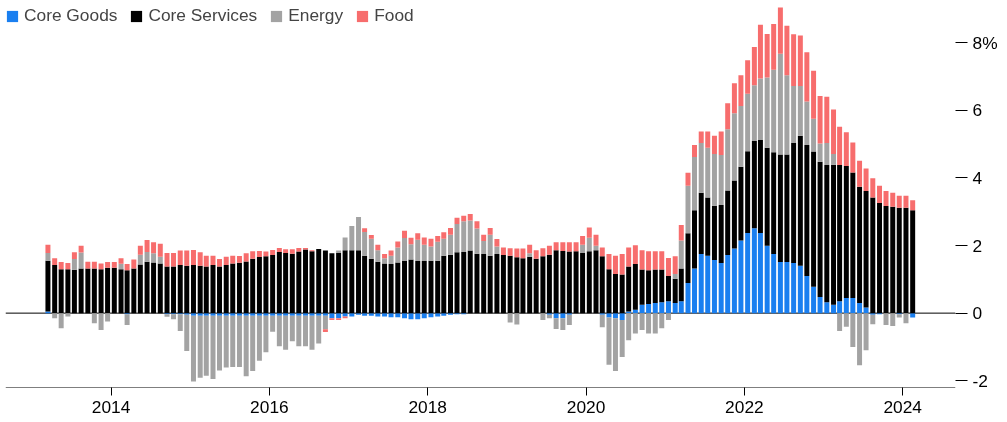 The width and height of the screenshot is (1007, 422). I want to click on y-tick-label: 6, so click(977, 110).